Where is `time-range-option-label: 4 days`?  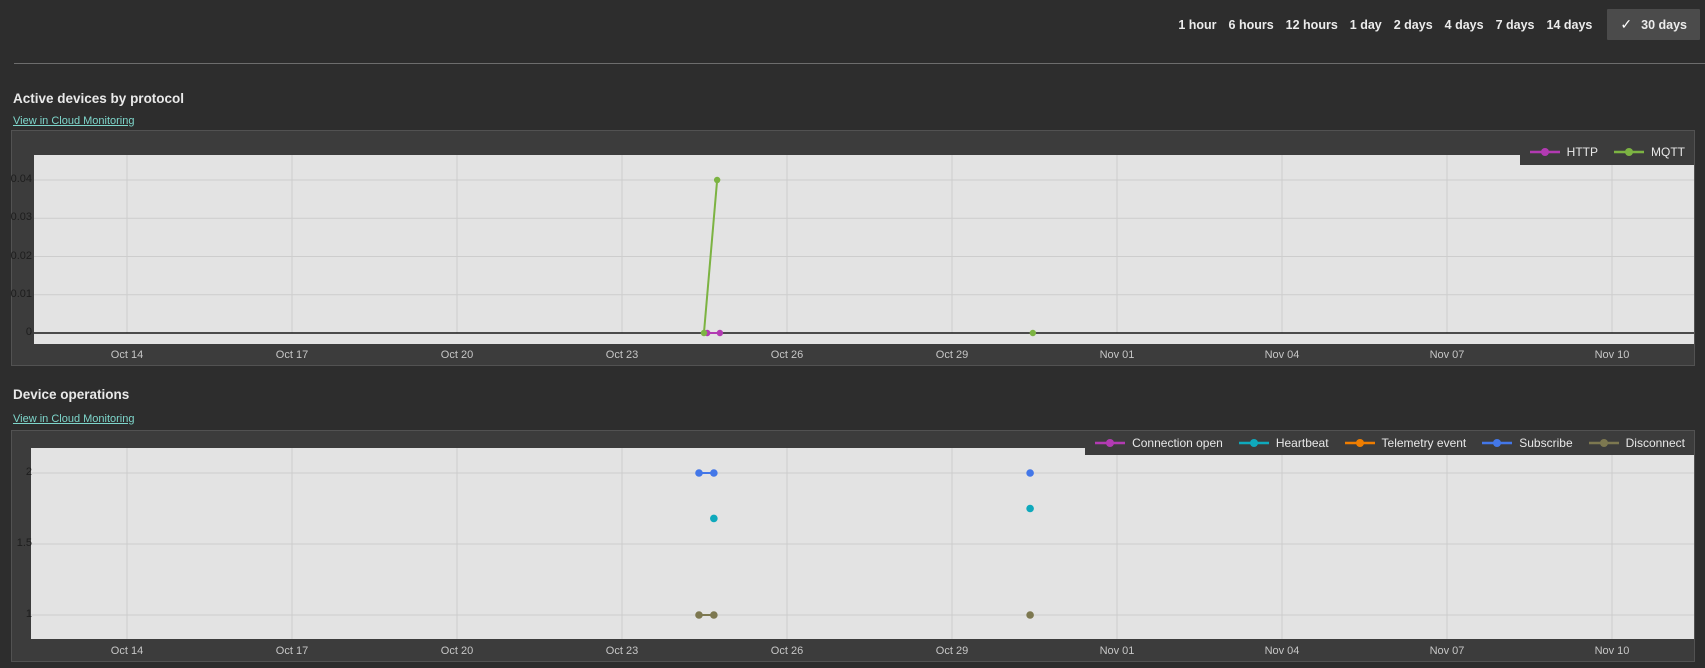 time-range-option-label: 4 days is located at coordinates (1464, 24).